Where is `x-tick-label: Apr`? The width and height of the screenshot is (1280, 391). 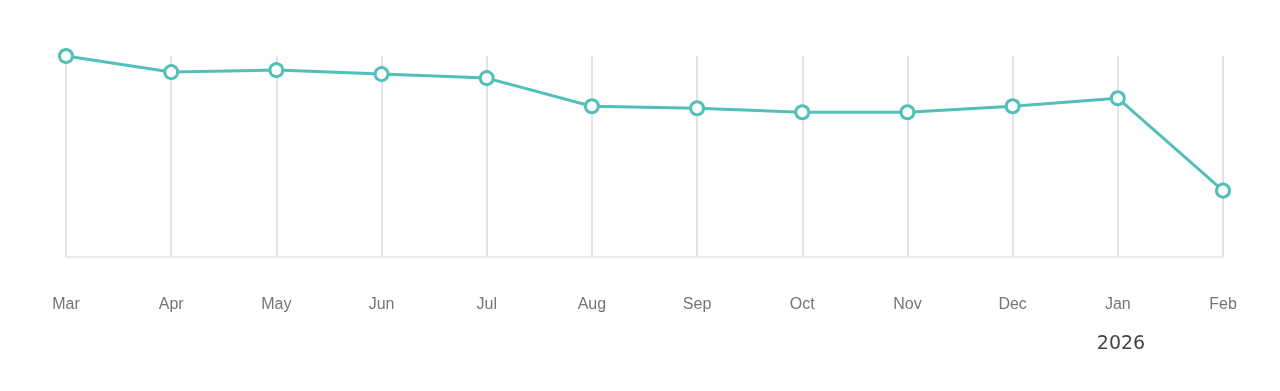
x-tick-label: Apr is located at coordinates (171, 303).